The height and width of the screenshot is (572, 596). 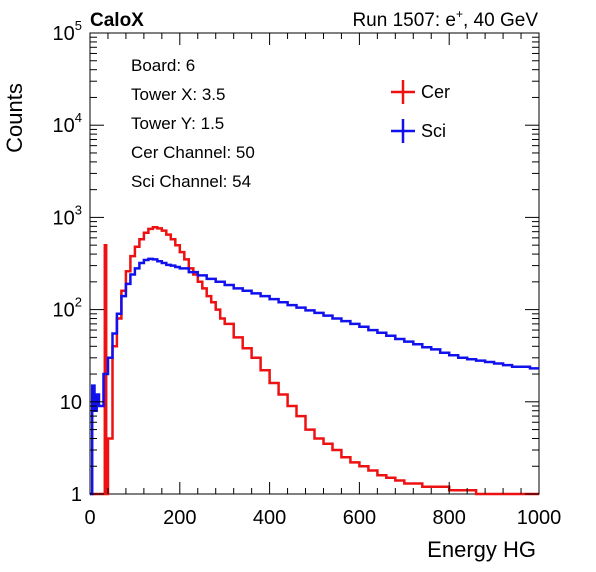 What do you see at coordinates (163, 65) in the screenshot?
I see `info-line: Board: 6` at bounding box center [163, 65].